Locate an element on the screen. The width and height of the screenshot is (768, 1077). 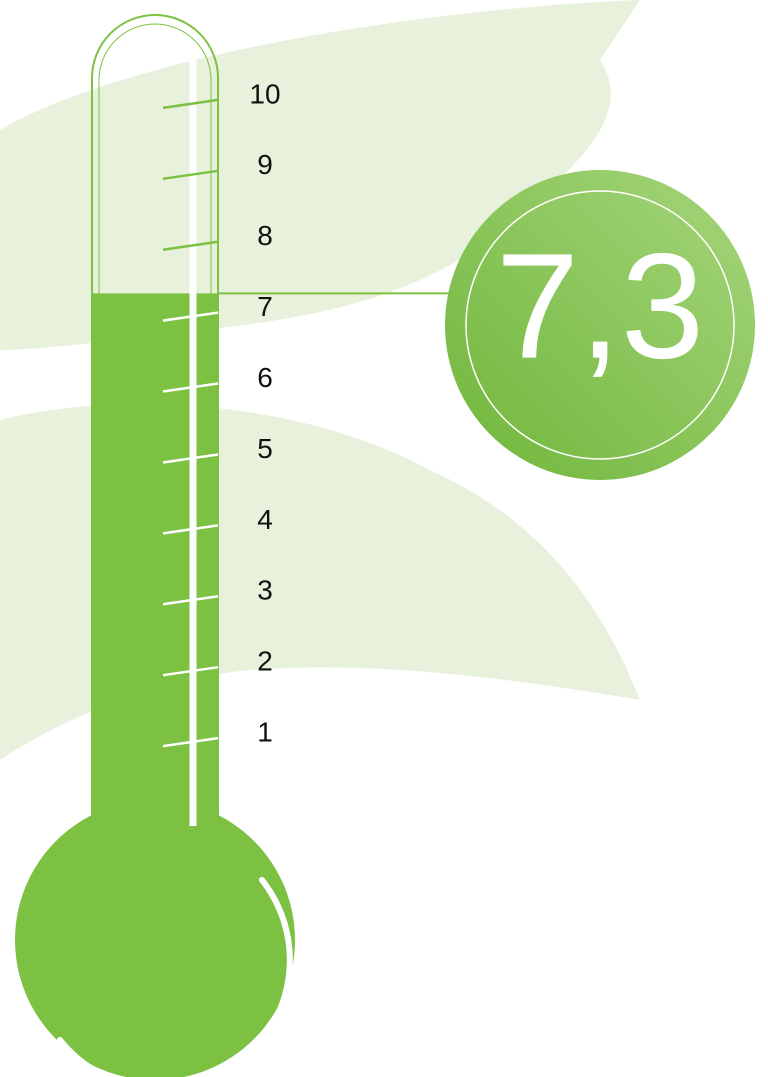
tick-label: 5 is located at coordinates (265, 448).